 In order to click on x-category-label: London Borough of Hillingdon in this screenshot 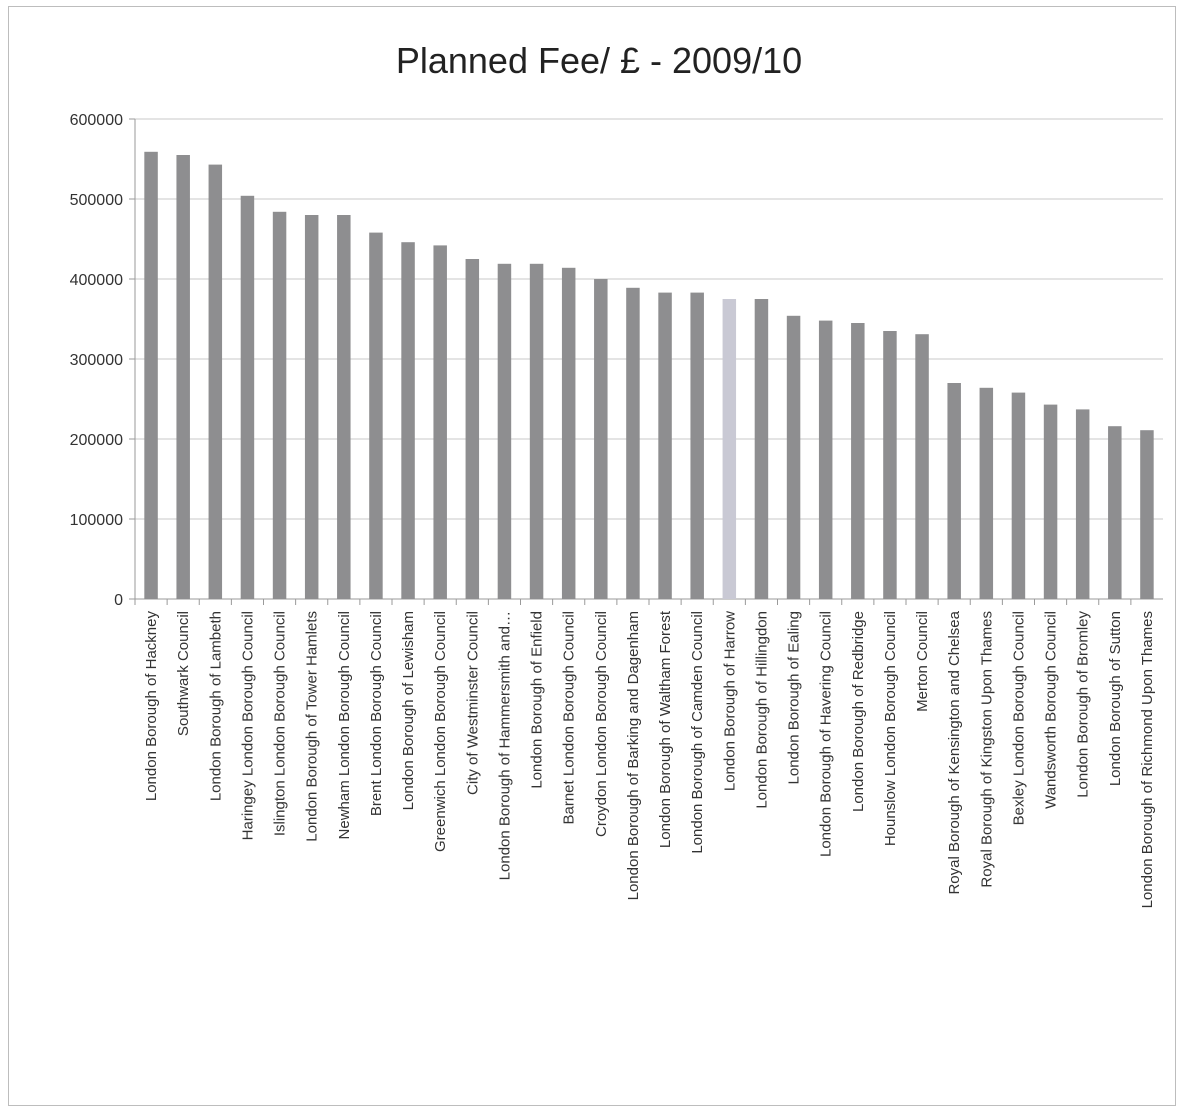, I will do `click(761, 710)`.